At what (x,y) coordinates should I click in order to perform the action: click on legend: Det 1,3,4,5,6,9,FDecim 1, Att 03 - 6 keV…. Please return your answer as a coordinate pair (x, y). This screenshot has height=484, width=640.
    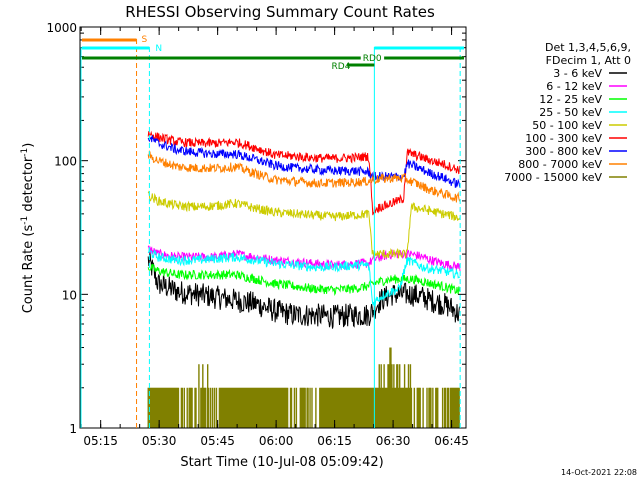
    Looking at the image, I should click on (567, 112).